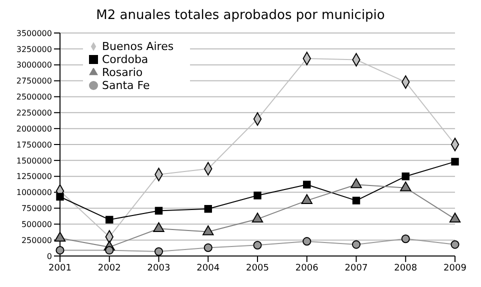  What do you see at coordinates (138, 46) in the screenshot?
I see `legend-label: Buenos Aires` at bounding box center [138, 46].